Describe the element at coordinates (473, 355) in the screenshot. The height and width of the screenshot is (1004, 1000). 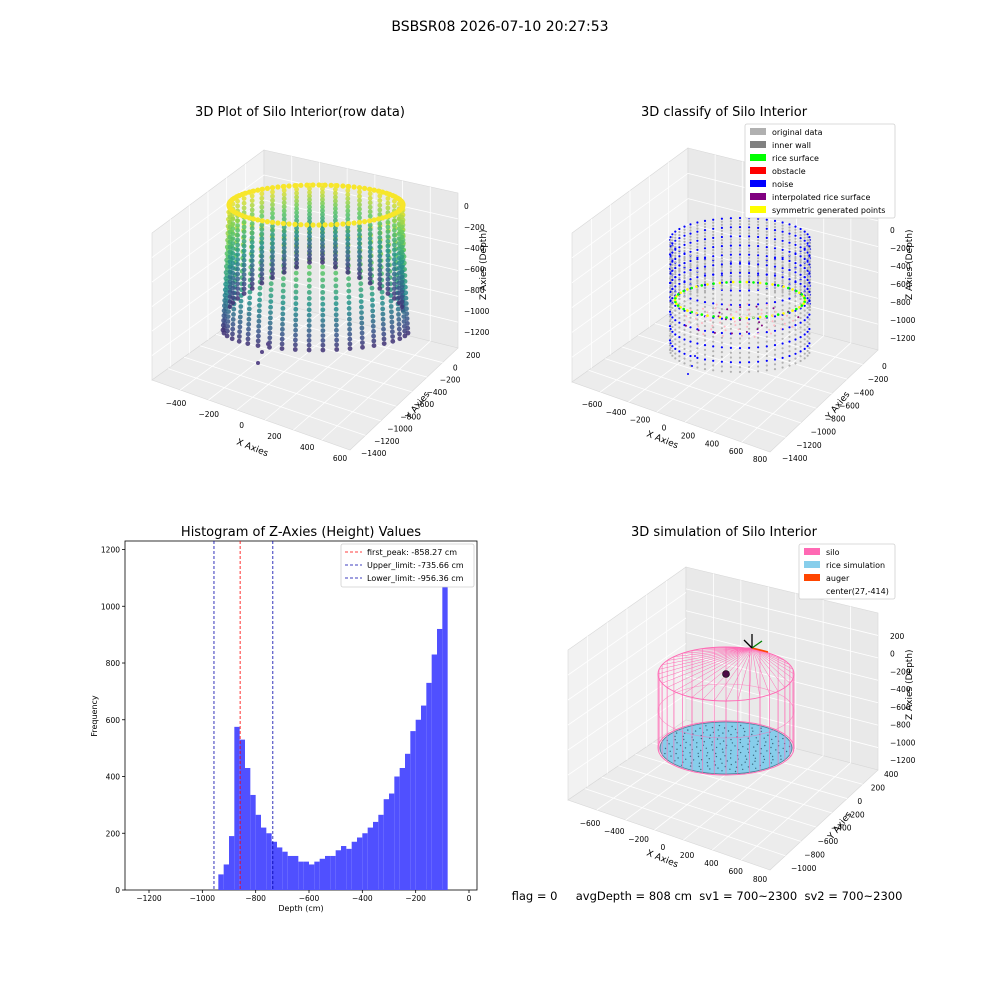
I see `tick-label: 200` at that location.